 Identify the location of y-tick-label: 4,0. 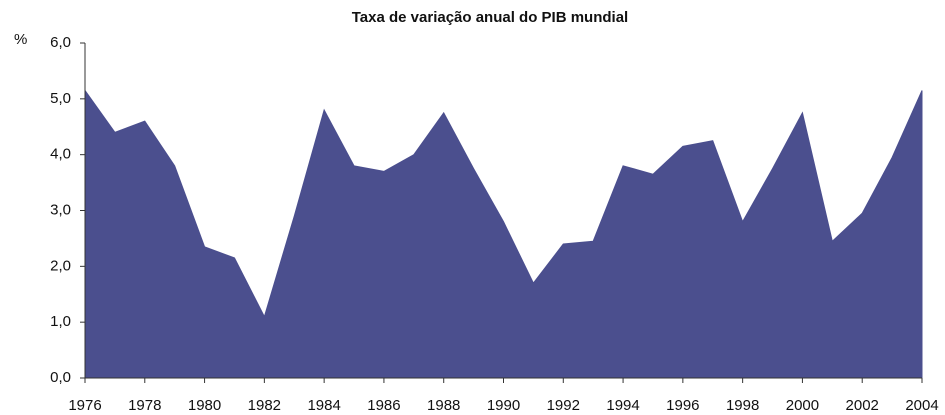
(60, 154).